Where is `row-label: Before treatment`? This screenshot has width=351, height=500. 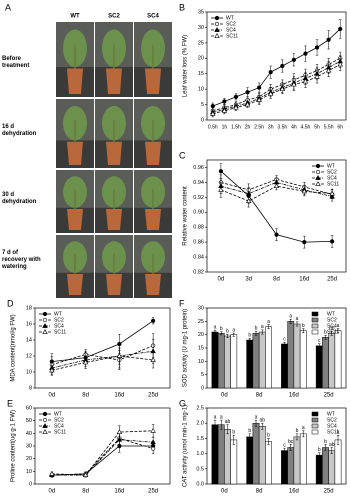
row-label: Before treatment is located at coordinates (16, 62).